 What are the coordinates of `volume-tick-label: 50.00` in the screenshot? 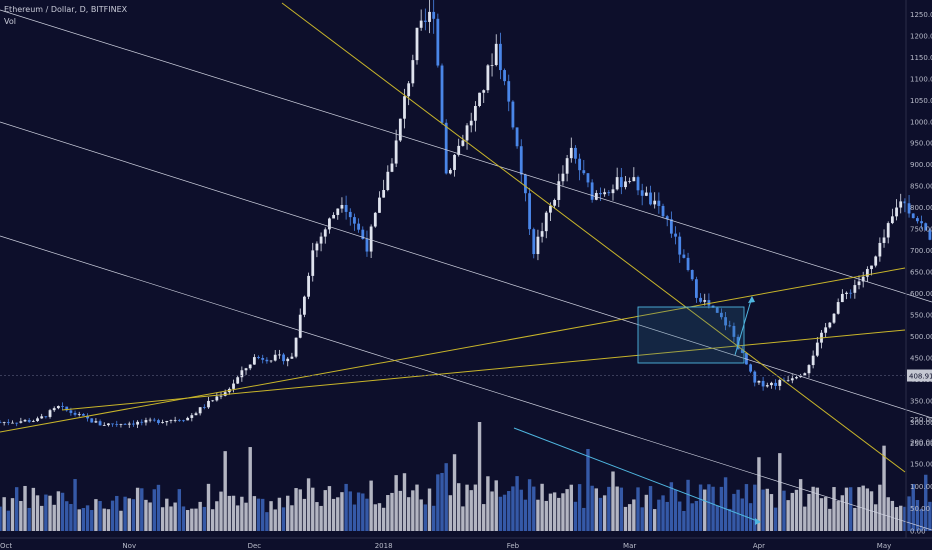 It's located at (920, 509).